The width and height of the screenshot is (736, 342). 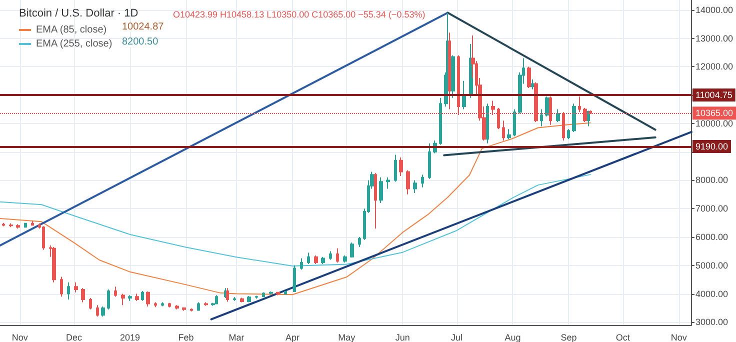 What do you see at coordinates (713, 95) in the screenshot?
I see `ref-line-label: 11004.75` at bounding box center [713, 95].